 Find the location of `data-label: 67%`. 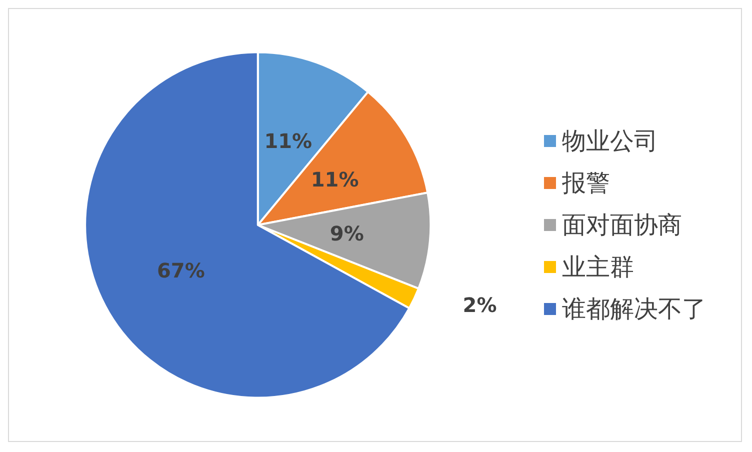

data-label: 67% is located at coordinates (180, 270).